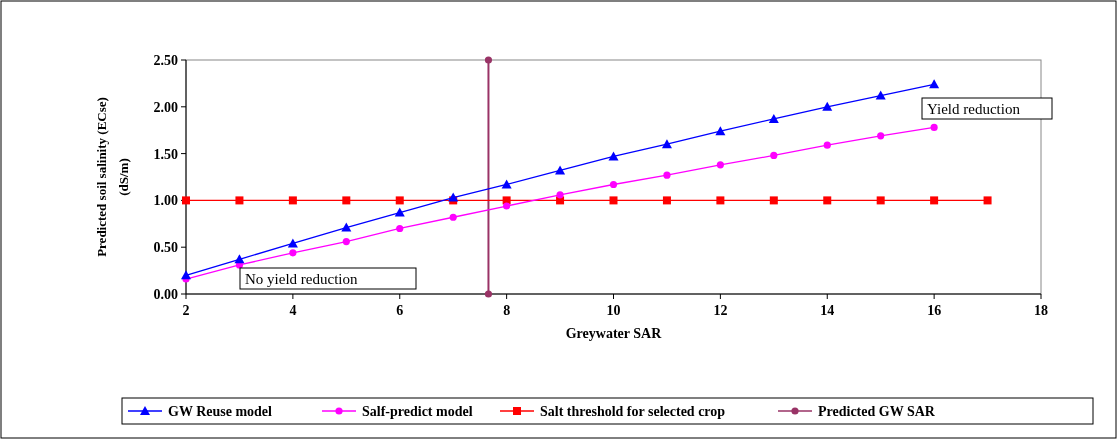 The height and width of the screenshot is (439, 1117). I want to click on y-tick-label: 1.50, so click(165, 154).